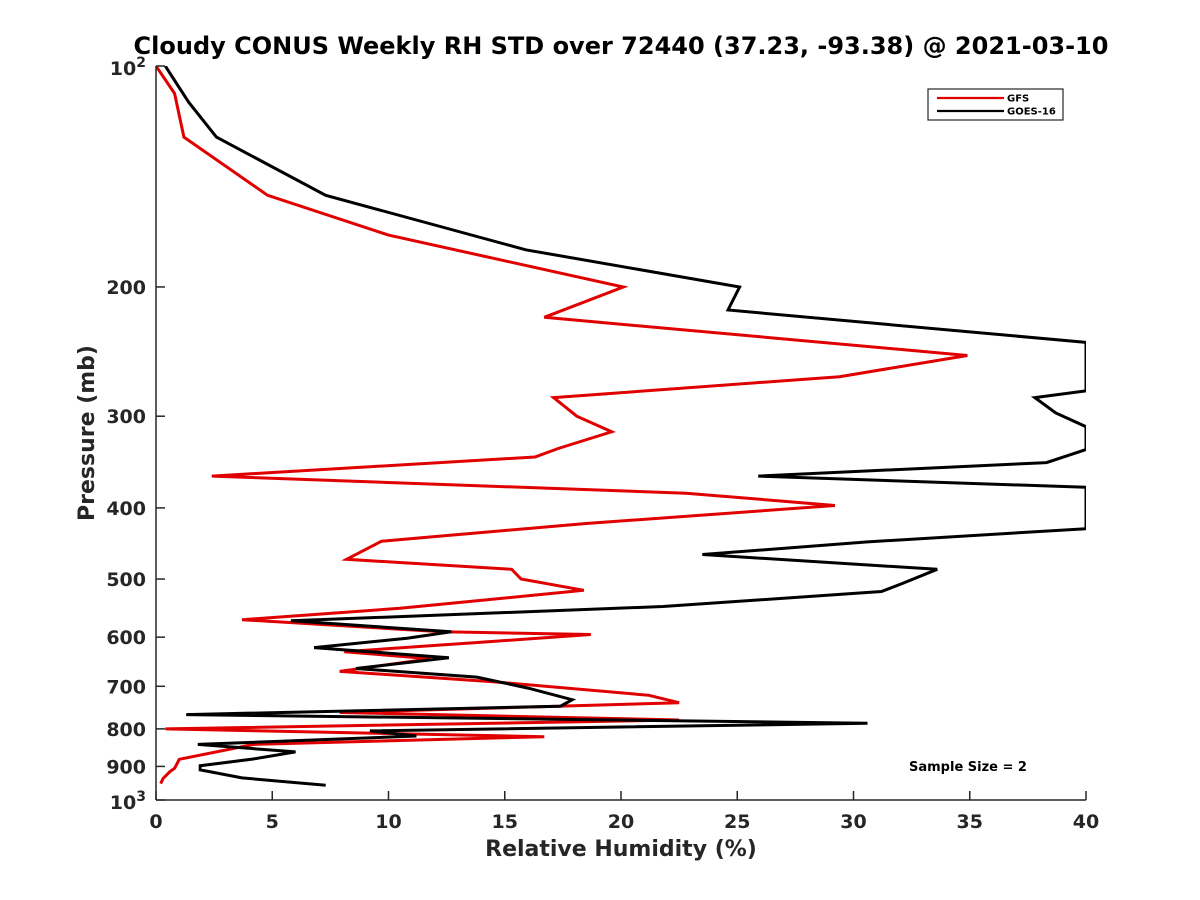 The height and width of the screenshot is (900, 1200). What do you see at coordinates (1031, 112) in the screenshot?
I see `legend-label-goes16: GOES-16` at bounding box center [1031, 112].